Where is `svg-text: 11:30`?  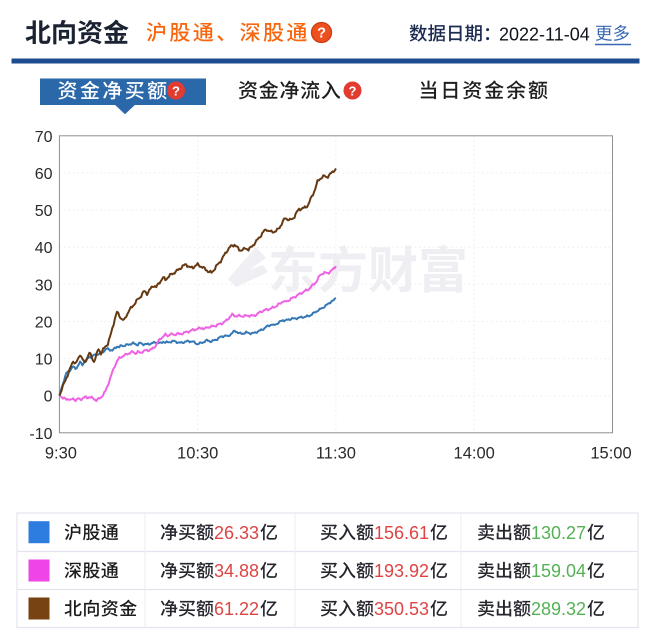
svg-text: 11:30 is located at coordinates (336, 454).